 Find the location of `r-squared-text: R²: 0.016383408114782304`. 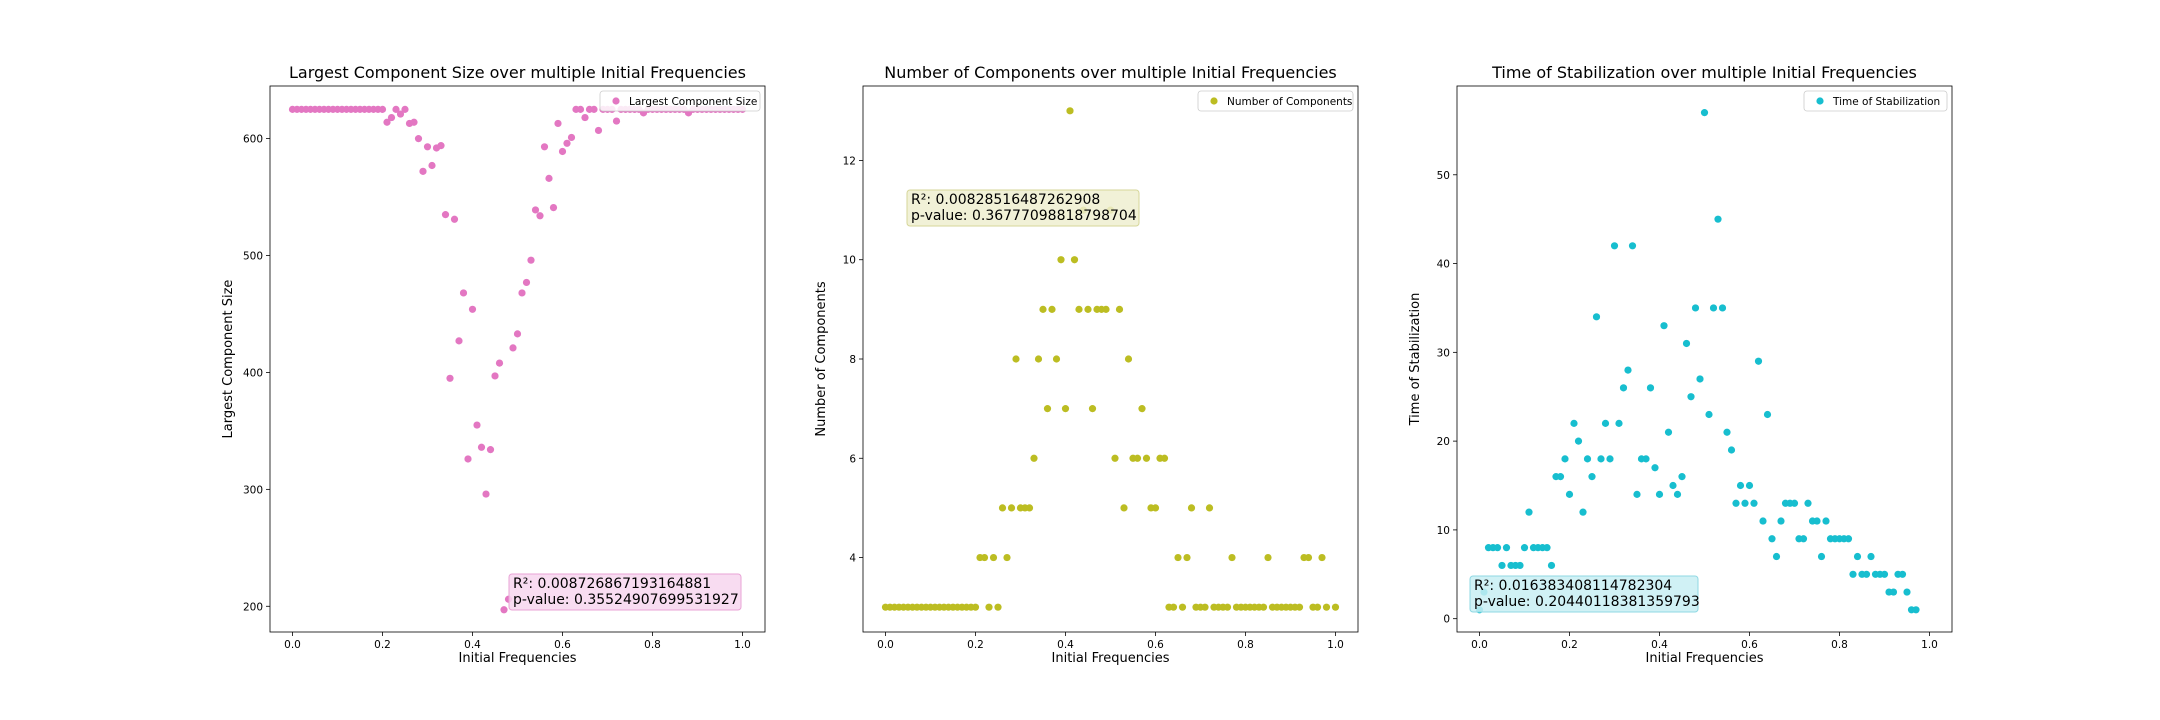

r-squared-text: R²: 0.016383408114782304 is located at coordinates (1573, 586).